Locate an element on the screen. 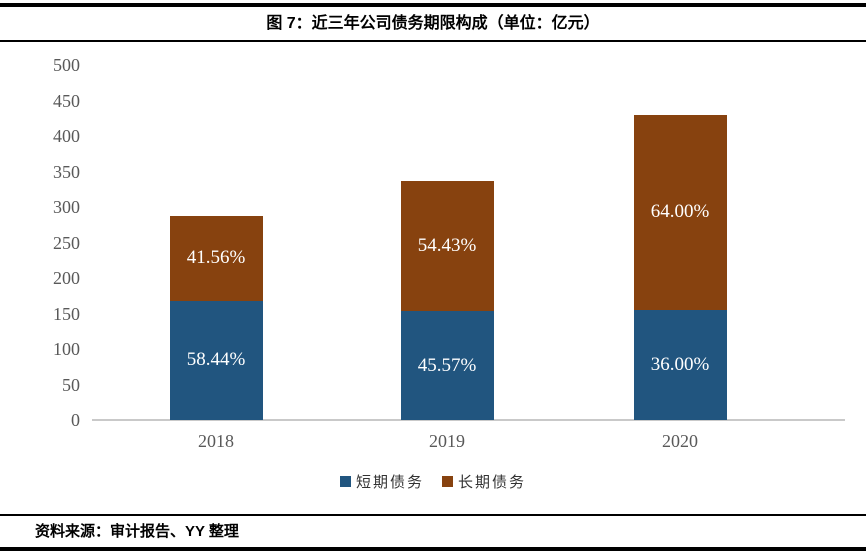 The image size is (866, 557). chart-legend: 短期债务 长期债务 is located at coordinates (433, 481).